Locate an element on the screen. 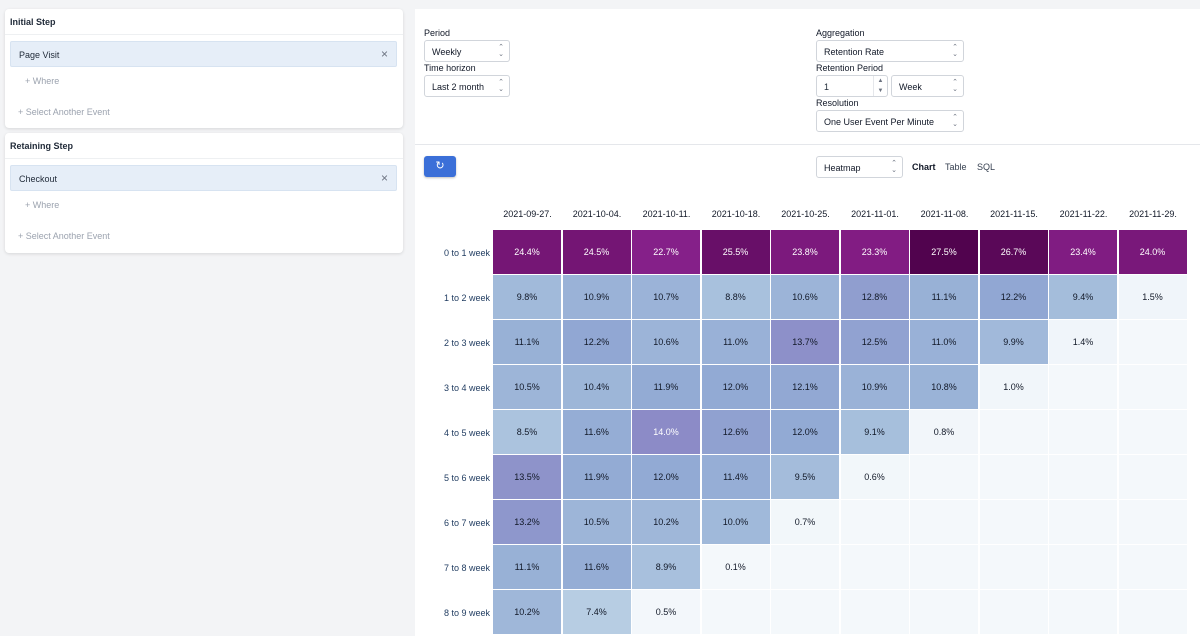  row-header: 2 to 3 week is located at coordinates (466, 343).